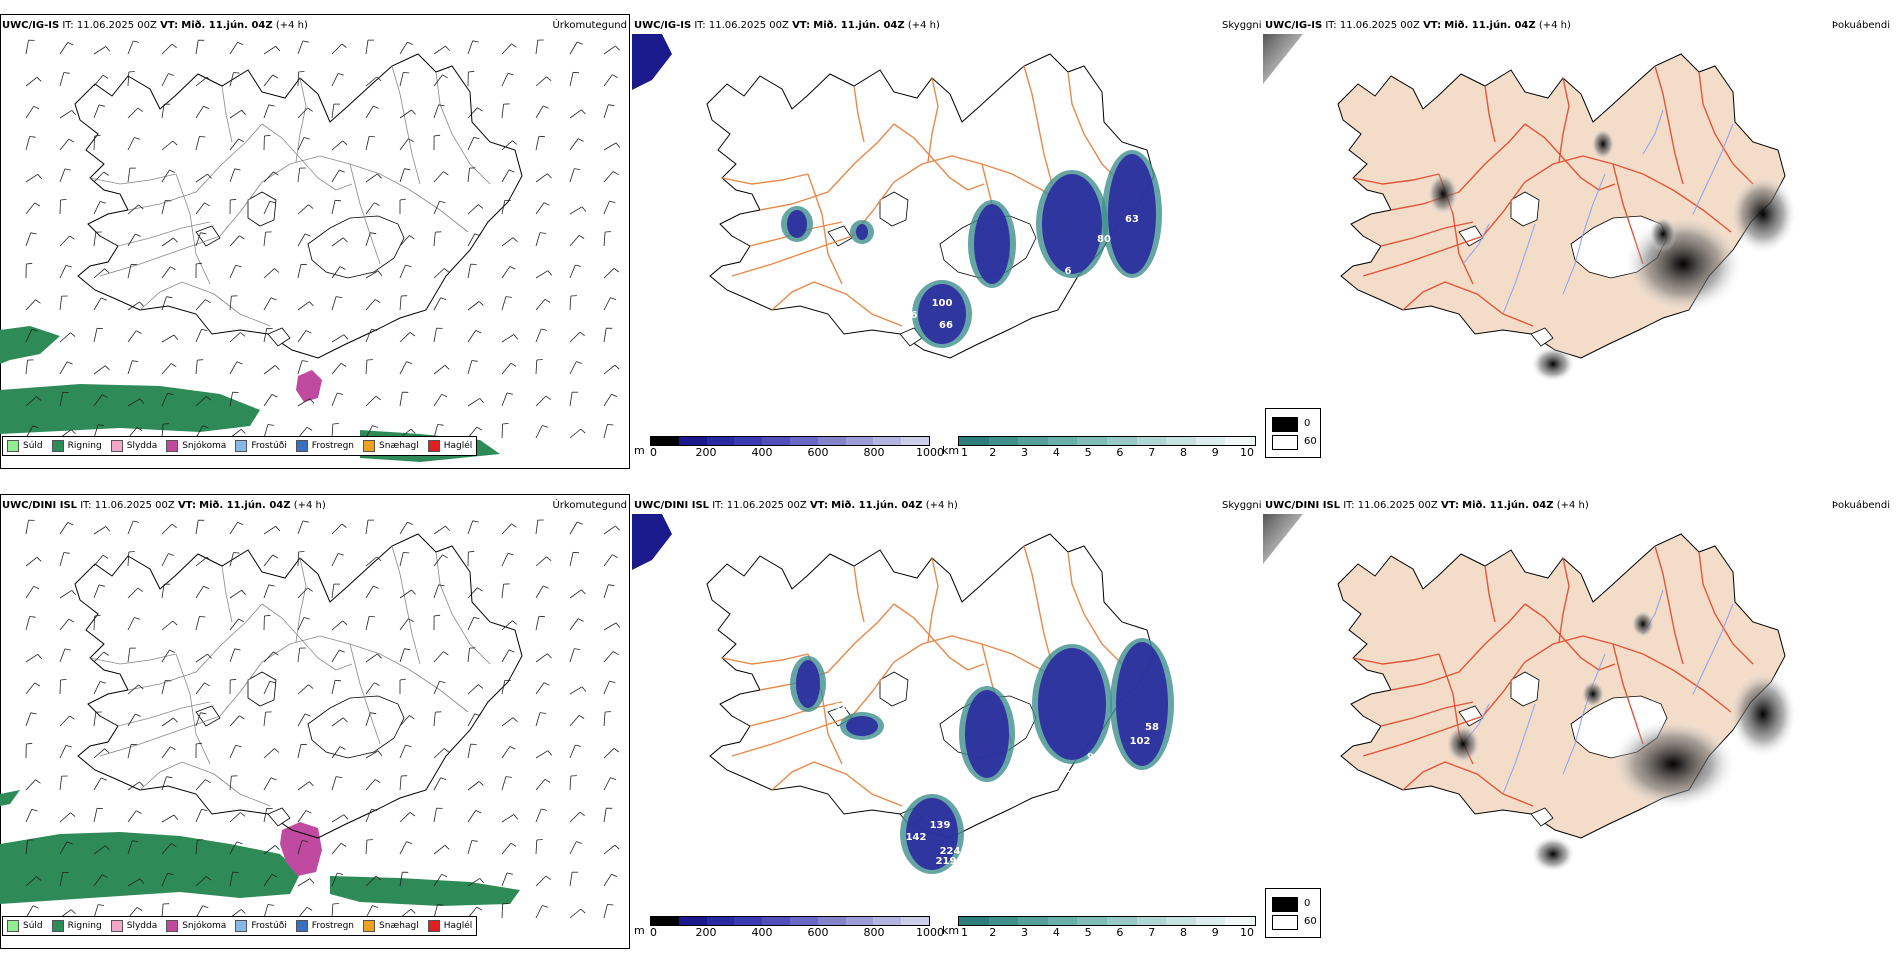 This screenshot has width=1900, height=964. Describe the element at coordinates (301, 600) in the screenshot. I see `road-line` at that location.